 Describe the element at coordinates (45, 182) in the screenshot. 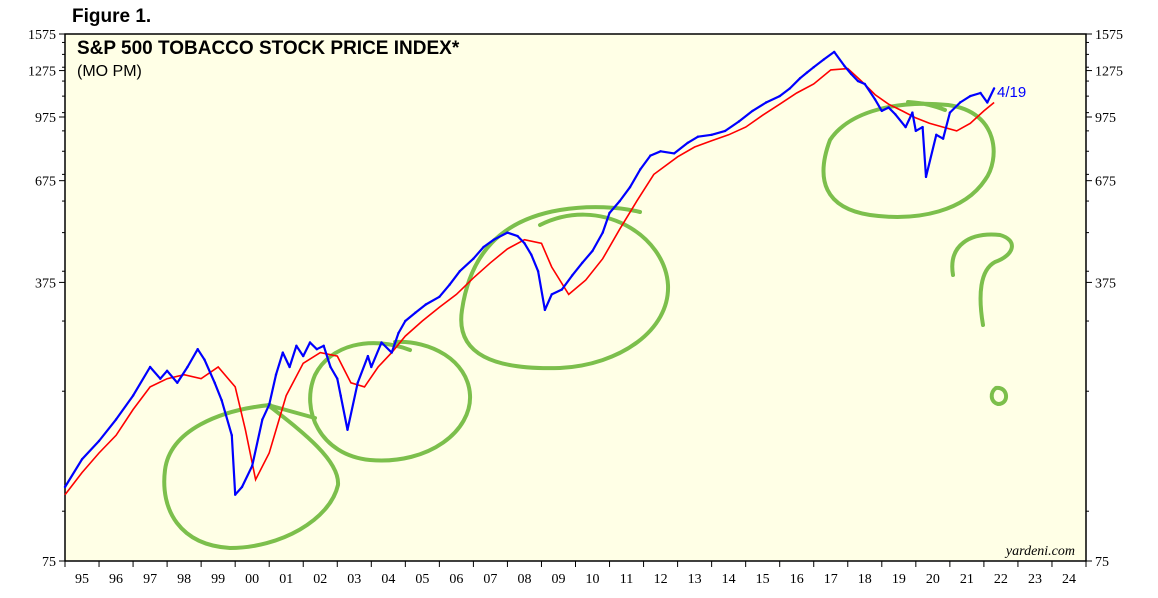

I see `y-tick-label-left: 675` at that location.